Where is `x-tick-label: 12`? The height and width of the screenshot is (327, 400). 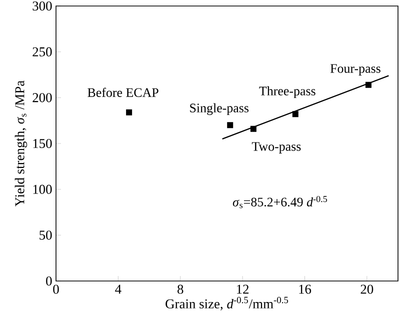
x-tick-label: 12 is located at coordinates (243, 289).